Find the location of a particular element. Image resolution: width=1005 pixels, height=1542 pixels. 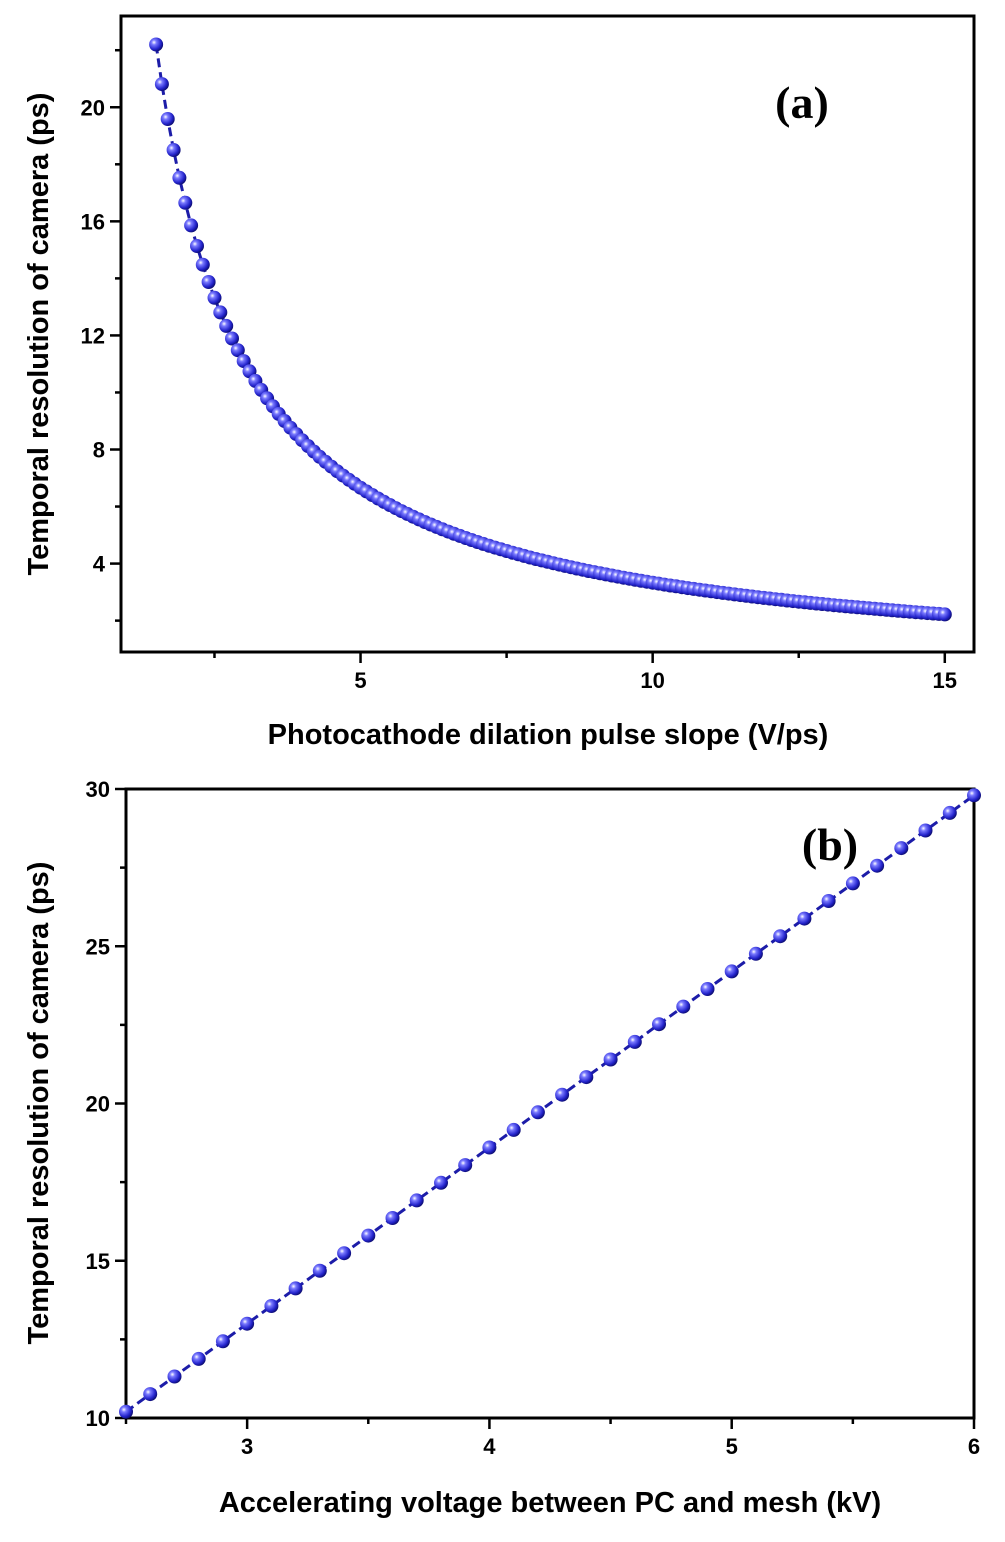

panel-b-x-tick-label: 3 is located at coordinates (247, 1446).